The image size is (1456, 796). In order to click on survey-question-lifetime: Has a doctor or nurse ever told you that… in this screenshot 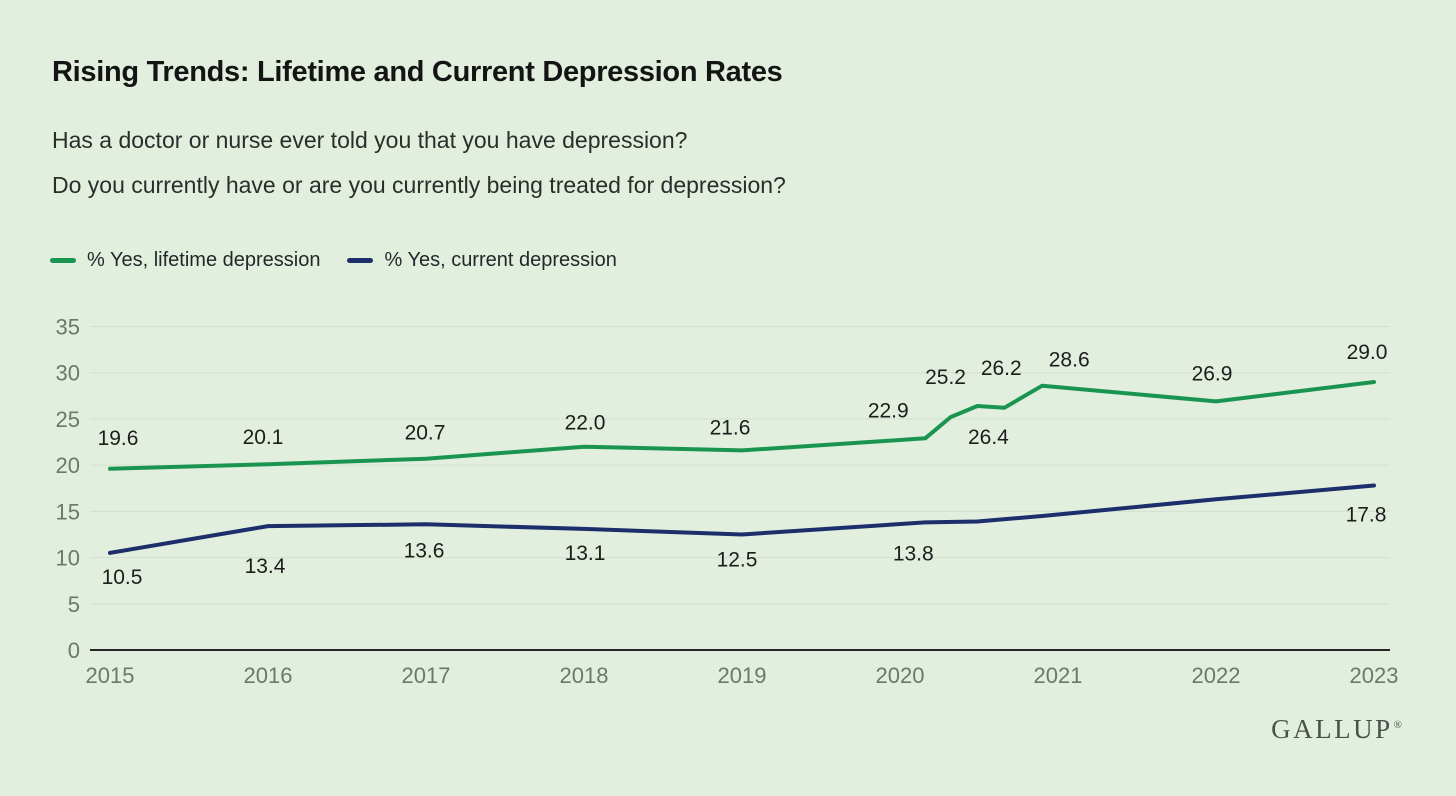, I will do `click(370, 140)`.